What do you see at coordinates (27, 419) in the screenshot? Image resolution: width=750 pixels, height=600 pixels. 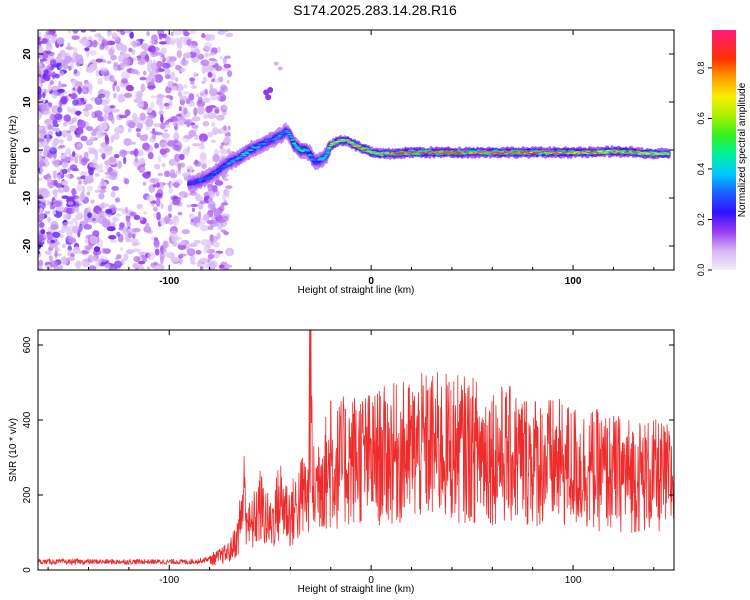 I see `snr-y-tick-label: 400` at bounding box center [27, 419].